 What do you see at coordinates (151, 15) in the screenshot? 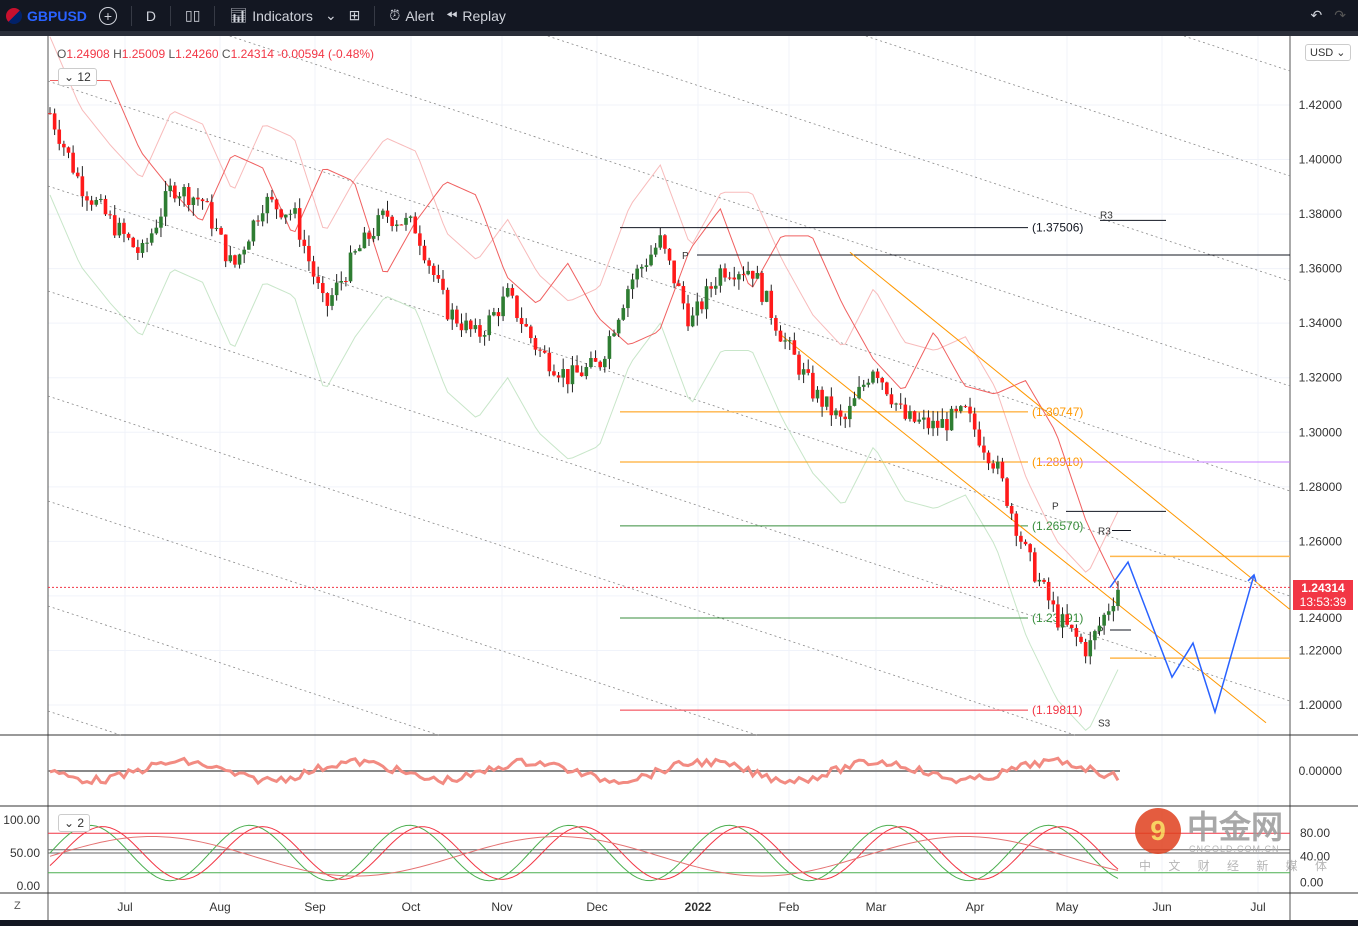
I see `interval-button: D` at bounding box center [151, 15].